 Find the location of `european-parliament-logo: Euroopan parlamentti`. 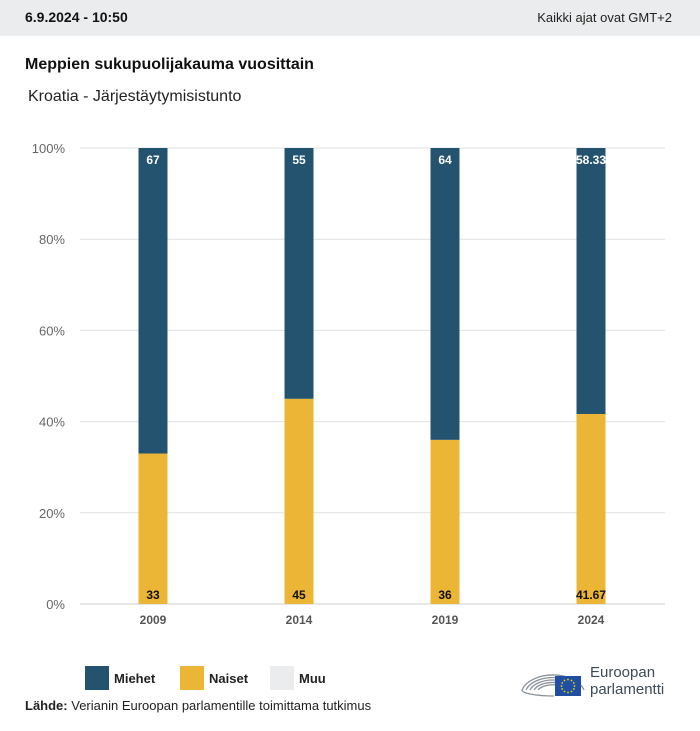

european-parliament-logo: Euroopan parlamentti is located at coordinates (603, 681).